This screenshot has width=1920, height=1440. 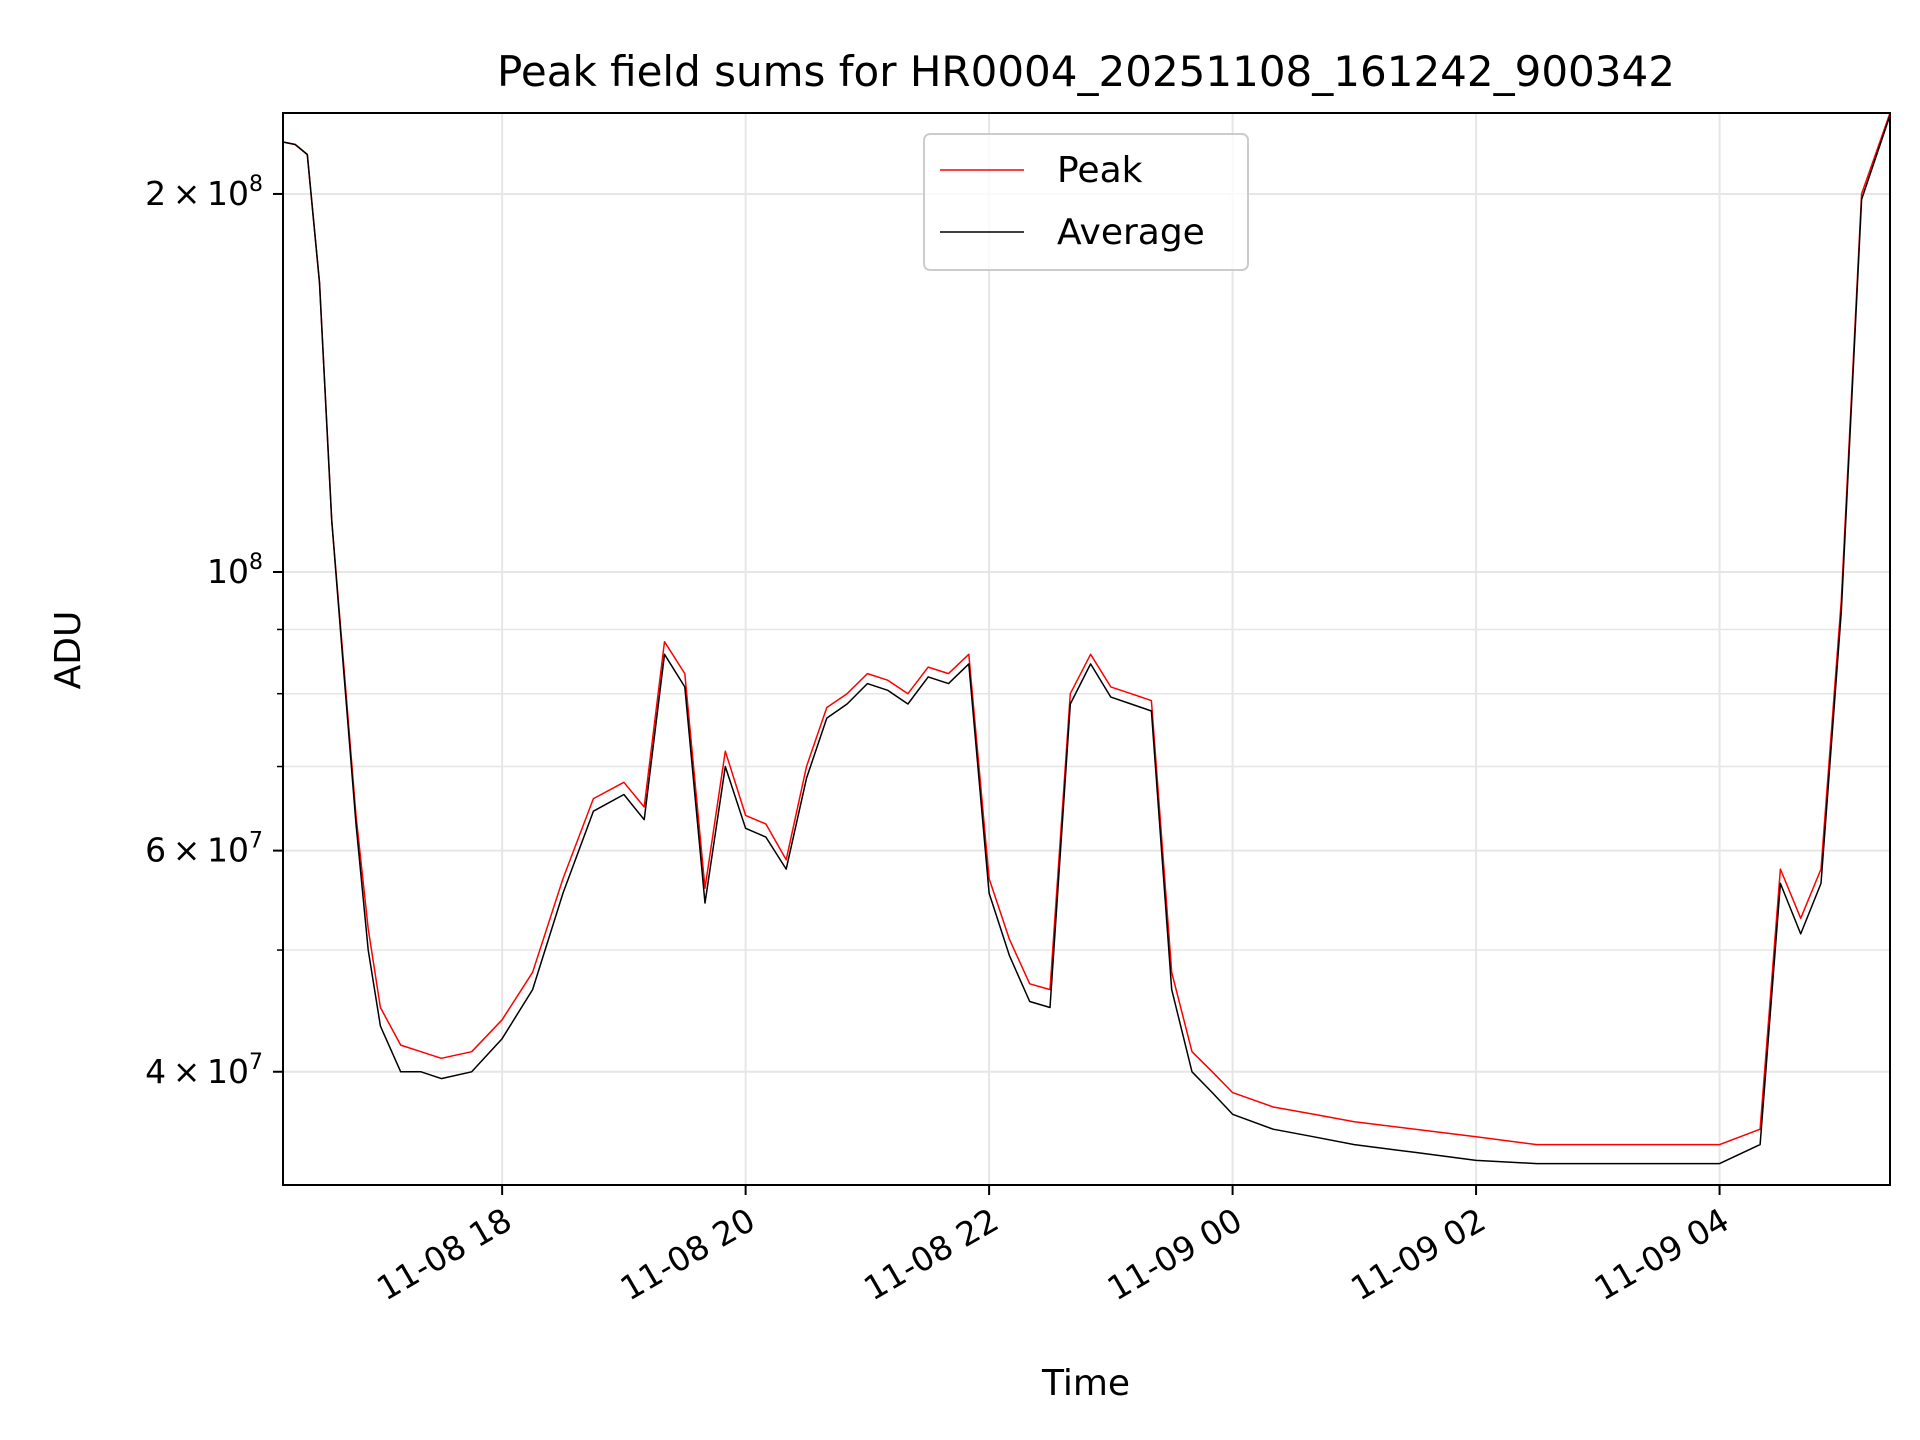 What do you see at coordinates (1085, 1383) in the screenshot?
I see `x-axis-label: Time` at bounding box center [1085, 1383].